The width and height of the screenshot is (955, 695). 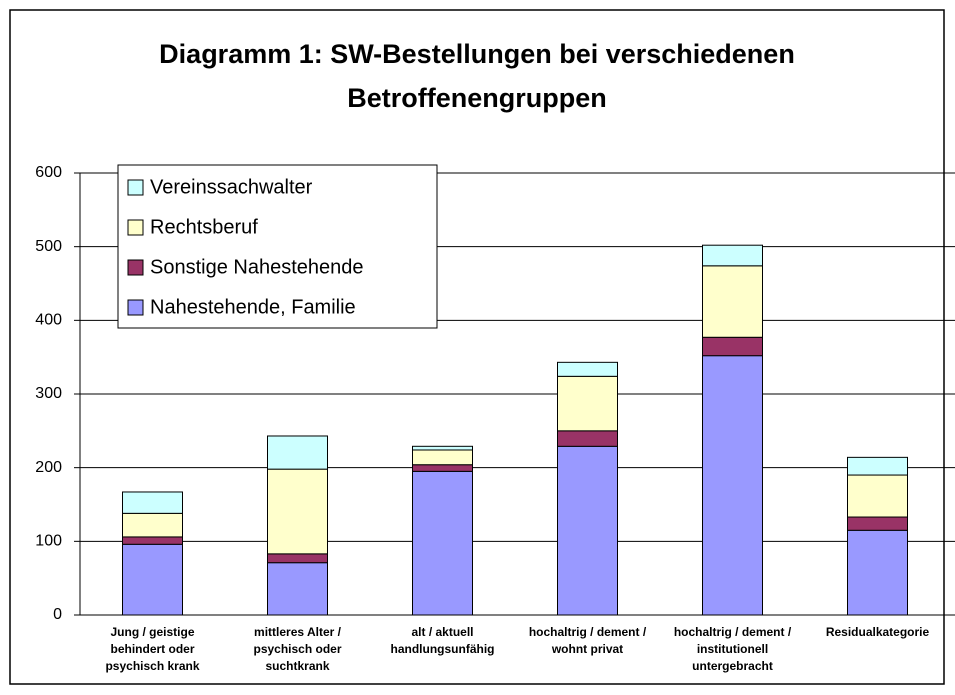 What do you see at coordinates (732, 649) in the screenshot?
I see `x-tick-label: institutionell` at bounding box center [732, 649].